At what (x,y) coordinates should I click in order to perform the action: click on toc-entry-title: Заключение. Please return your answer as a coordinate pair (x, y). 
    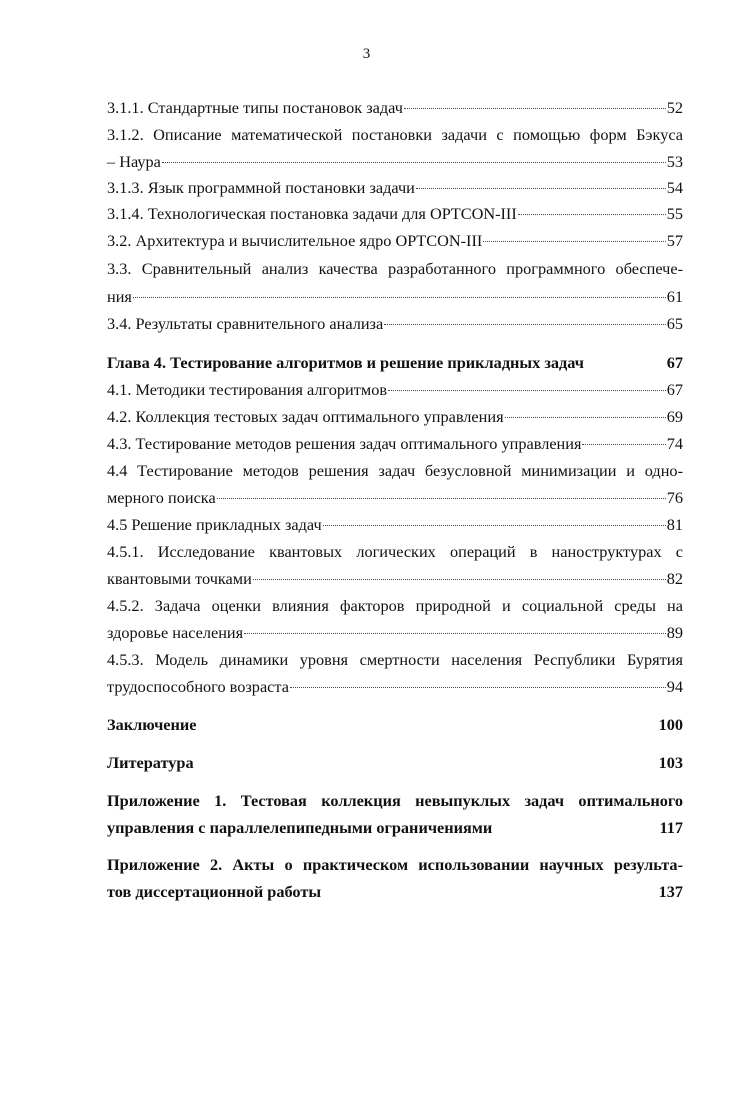
    Looking at the image, I should click on (152, 724).